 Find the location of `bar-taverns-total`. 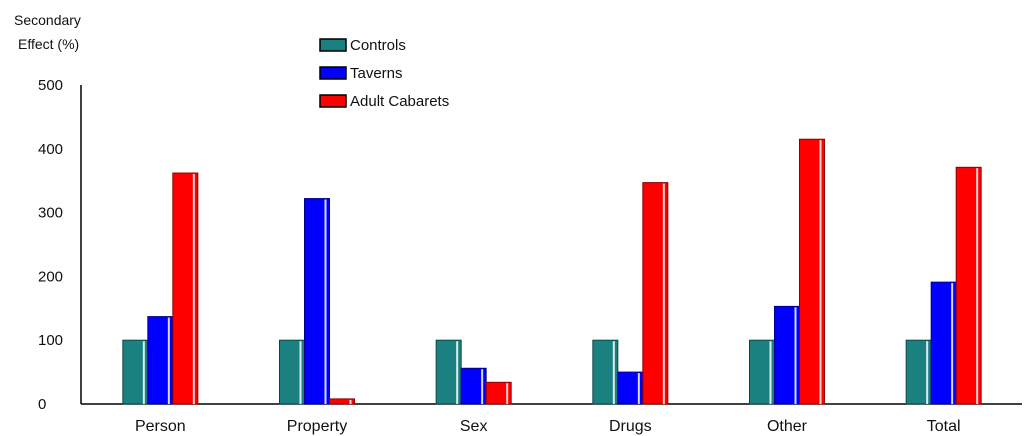

bar-taverns-total is located at coordinates (943, 343).